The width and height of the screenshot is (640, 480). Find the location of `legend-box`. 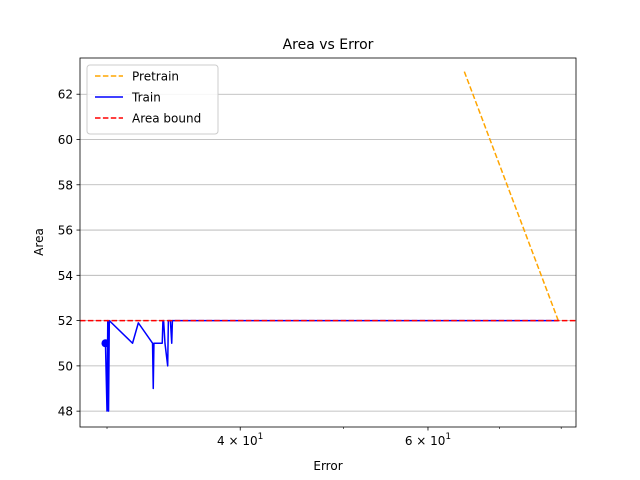

legend-box is located at coordinates (152, 99).